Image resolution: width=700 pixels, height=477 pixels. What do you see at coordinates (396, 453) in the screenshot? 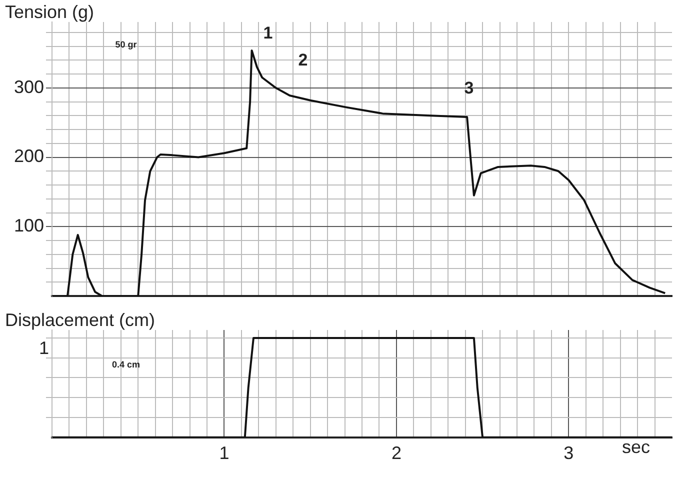
I see `x-tick-label: 2` at bounding box center [396, 453].